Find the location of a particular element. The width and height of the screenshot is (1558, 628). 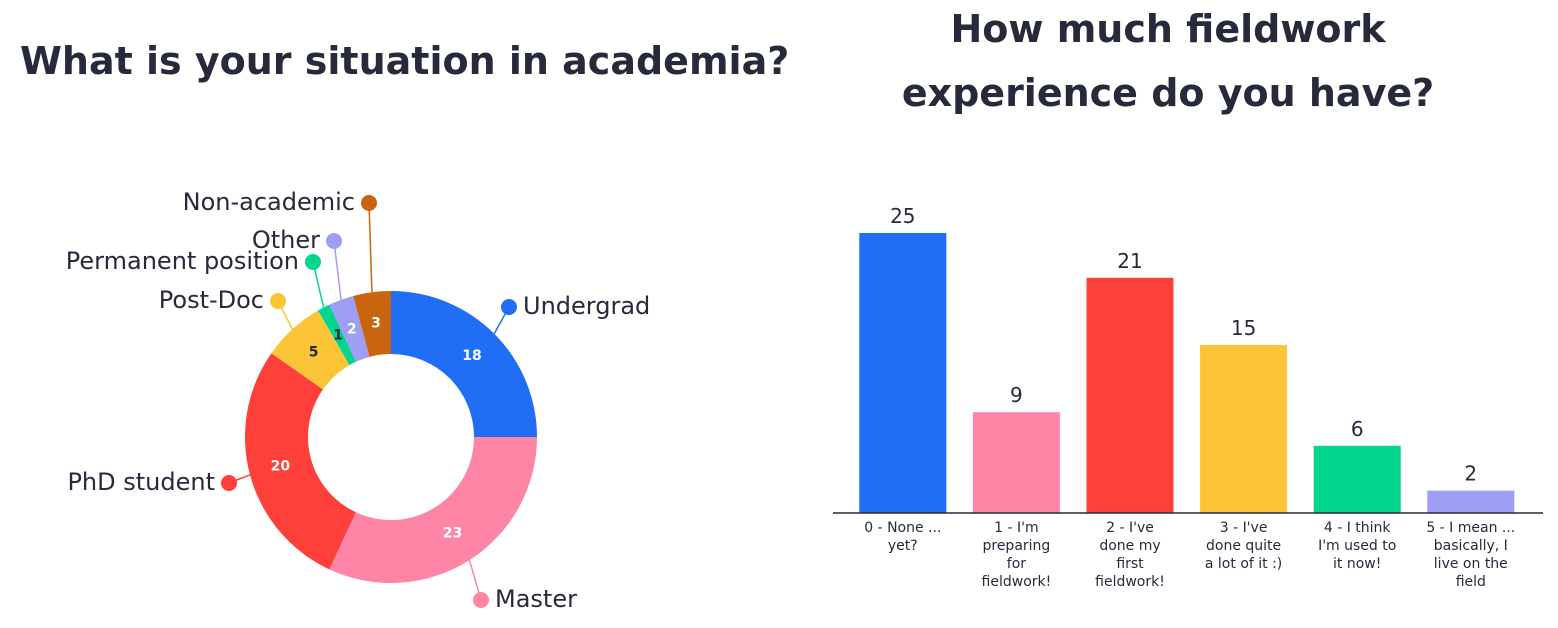

slice-label: Other is located at coordinates (286, 240).